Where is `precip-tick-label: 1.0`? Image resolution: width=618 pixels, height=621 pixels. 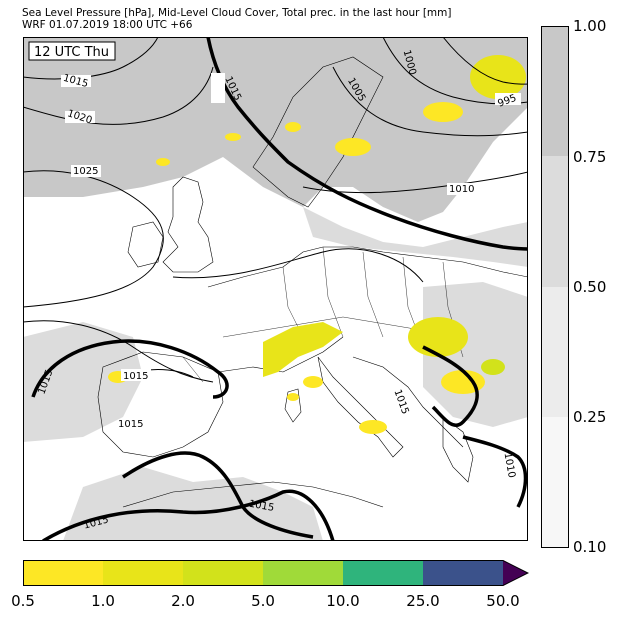
precip-tick-label: 1.0 is located at coordinates (103, 601).